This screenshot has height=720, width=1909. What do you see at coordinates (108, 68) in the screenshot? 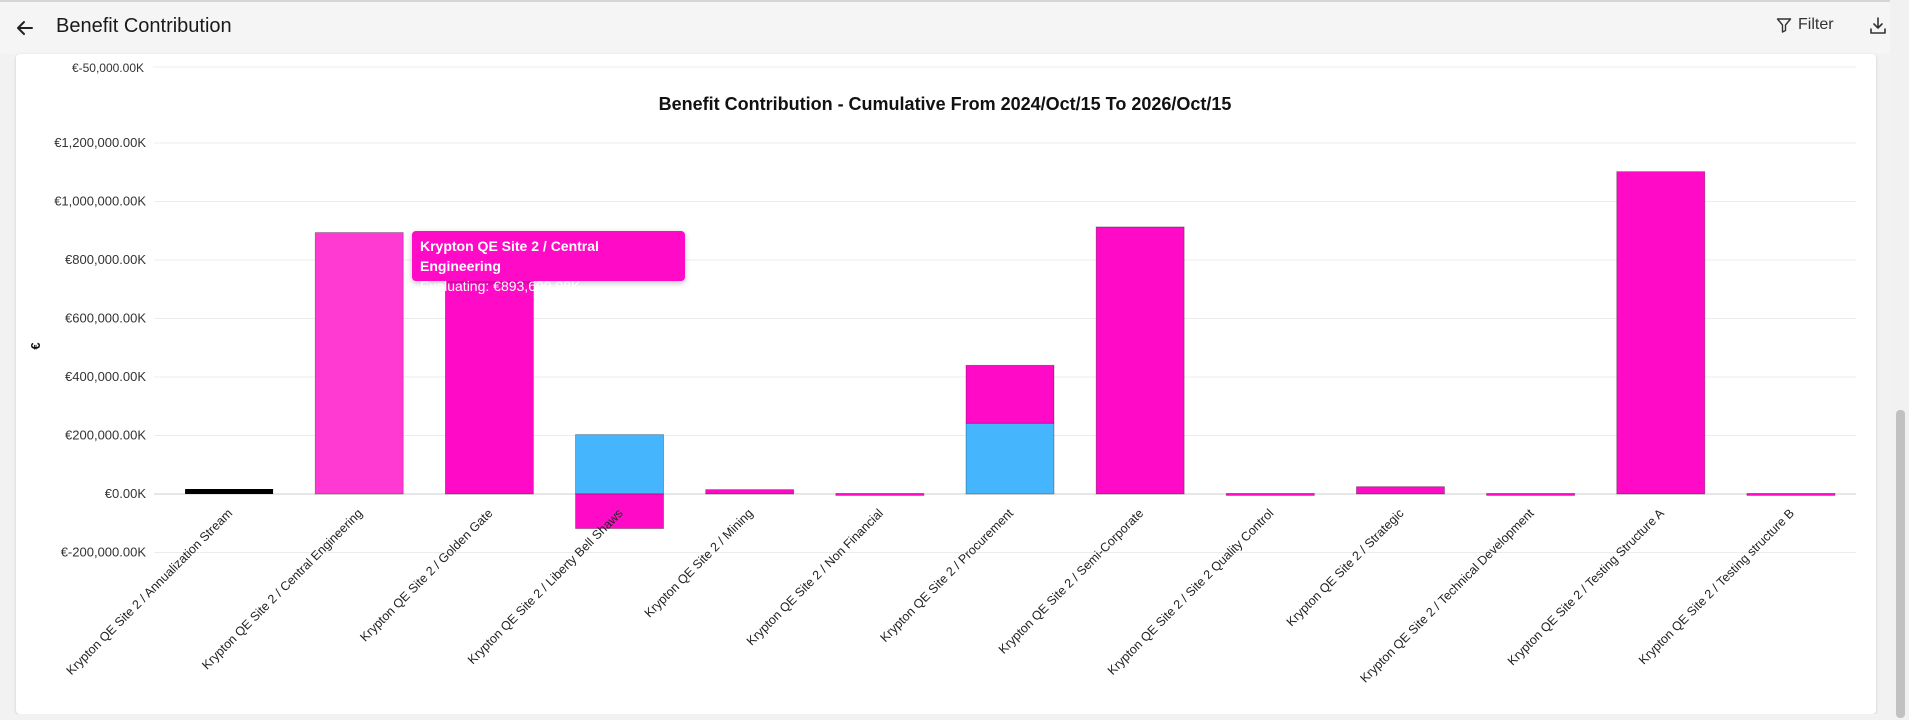
I see `prev-chart-tick-label: €-50,000.00K` at bounding box center [108, 68].